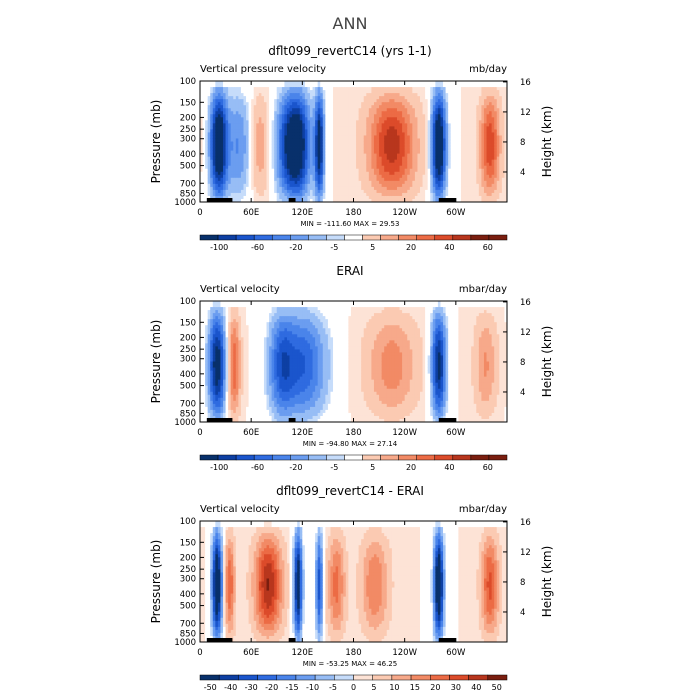 This screenshot has width=700, height=700. Describe the element at coordinates (303, 213) in the screenshot. I see `x-tick-label: 120E` at that location.